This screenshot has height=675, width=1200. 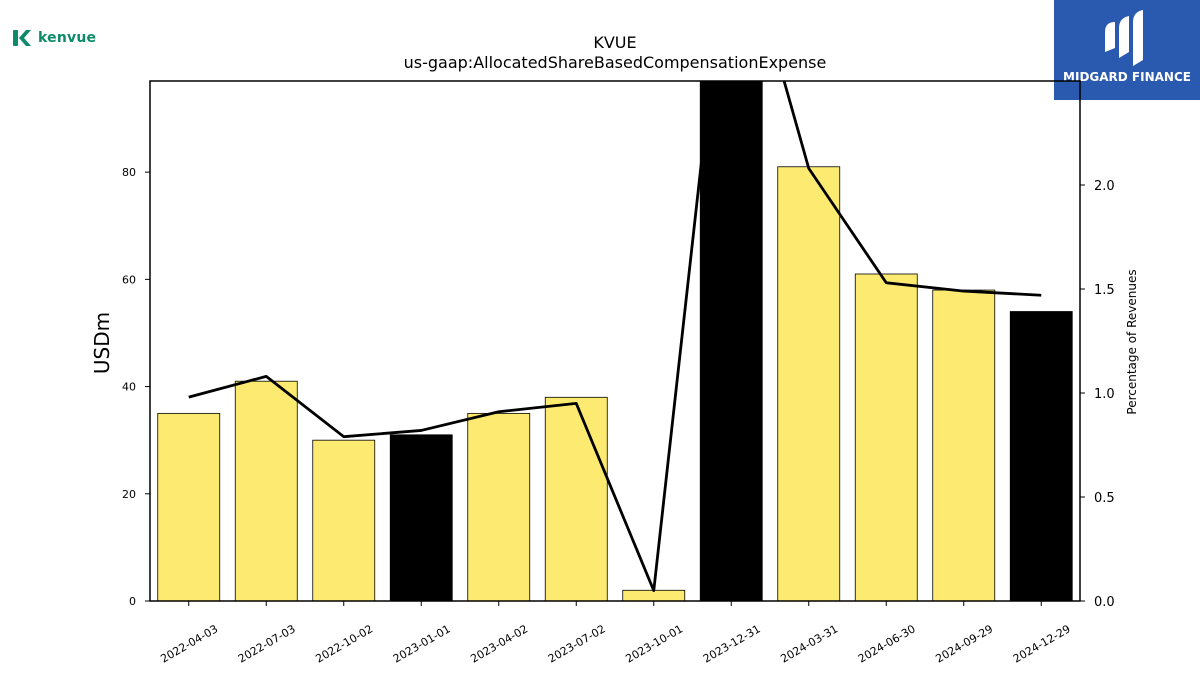 I want to click on brand-right-logo: MIDGARD FINANCE, so click(x=1127, y=50).